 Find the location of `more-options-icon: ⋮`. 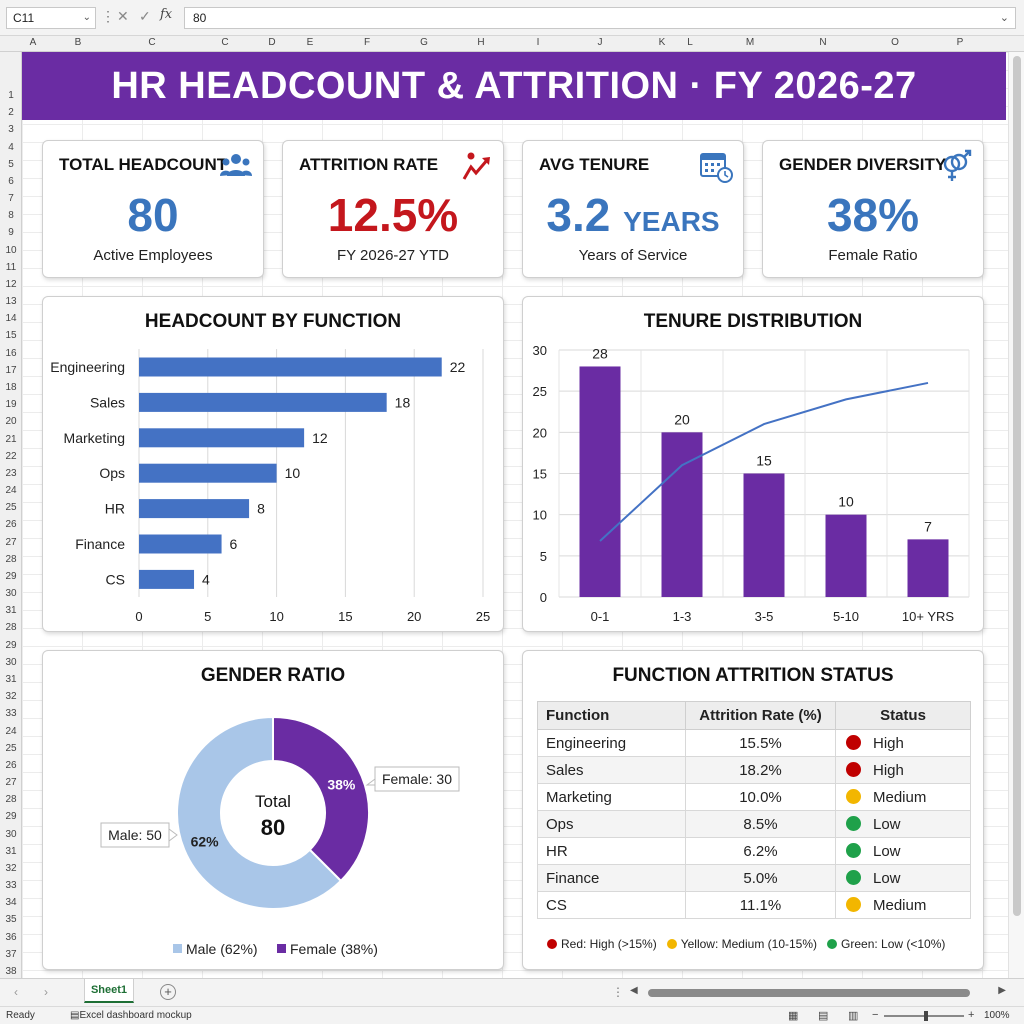

more-options-icon: ⋮ is located at coordinates (108, 16).